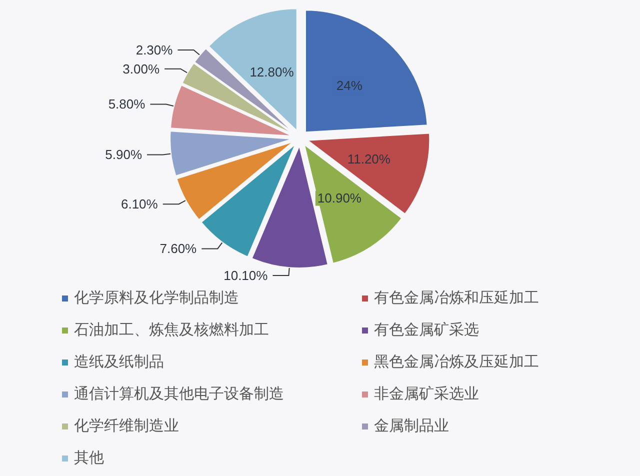  What do you see at coordinates (119, 362) in the screenshot?
I see `legend-label: 造纸及纸制品` at bounding box center [119, 362].